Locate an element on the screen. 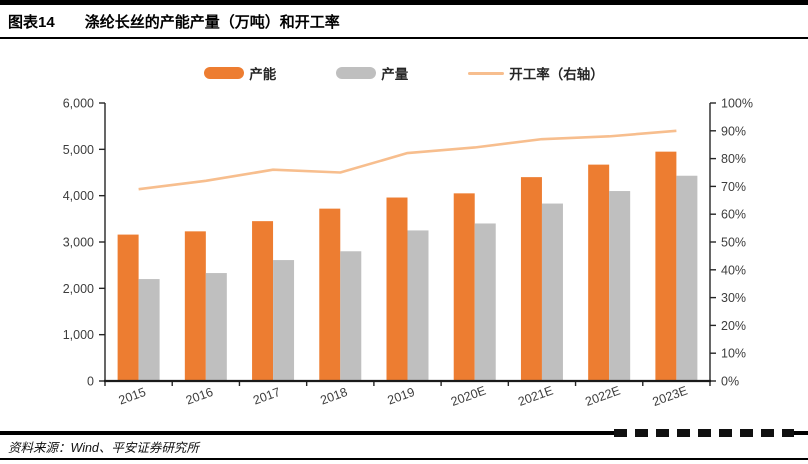 Image resolution: width=808 pixels, height=464 pixels. operating-rate-line is located at coordinates (407, 160).